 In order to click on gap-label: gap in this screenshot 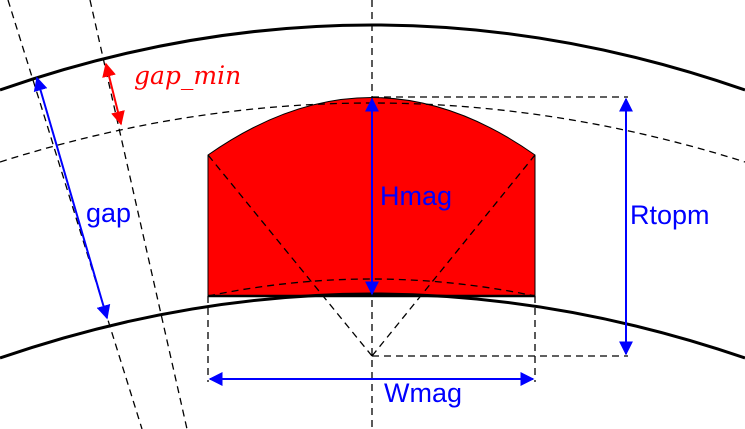, I will do `click(108, 213)`.